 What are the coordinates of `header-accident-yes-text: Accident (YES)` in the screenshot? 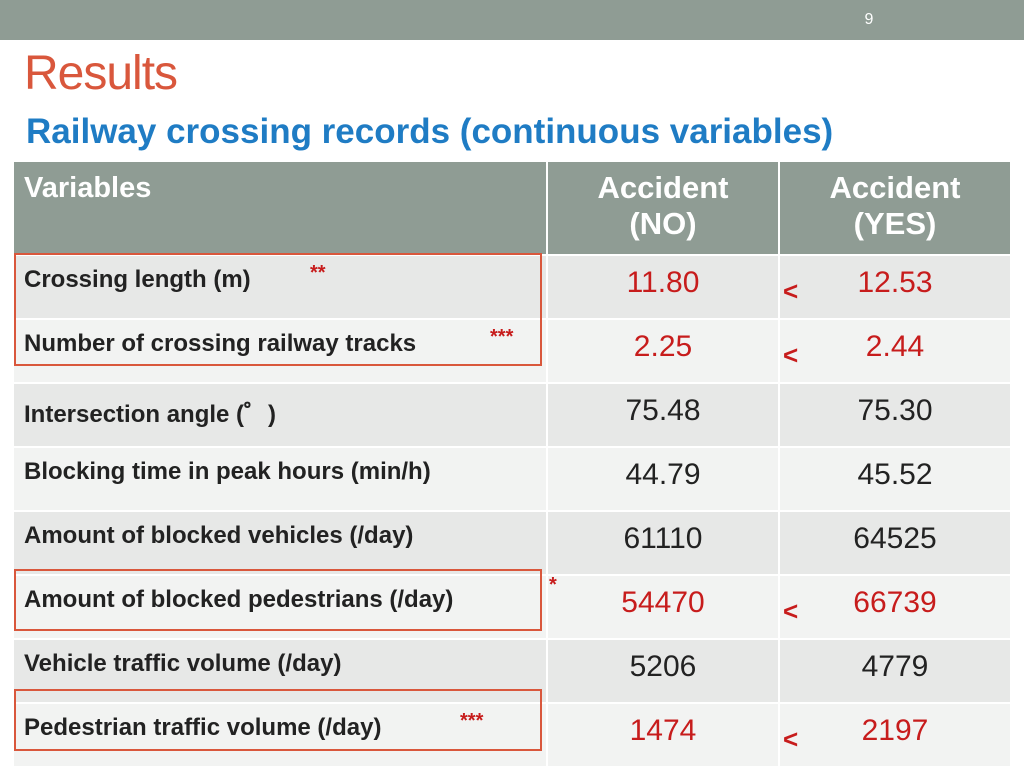 It's located at (895, 205).